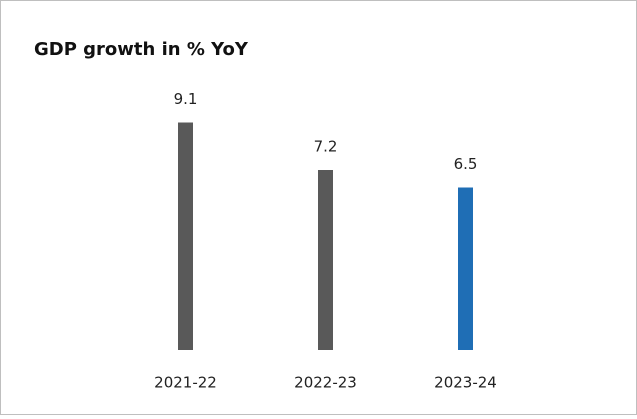  I want to click on chart-title: GDP growth in % YoY, so click(141, 49).